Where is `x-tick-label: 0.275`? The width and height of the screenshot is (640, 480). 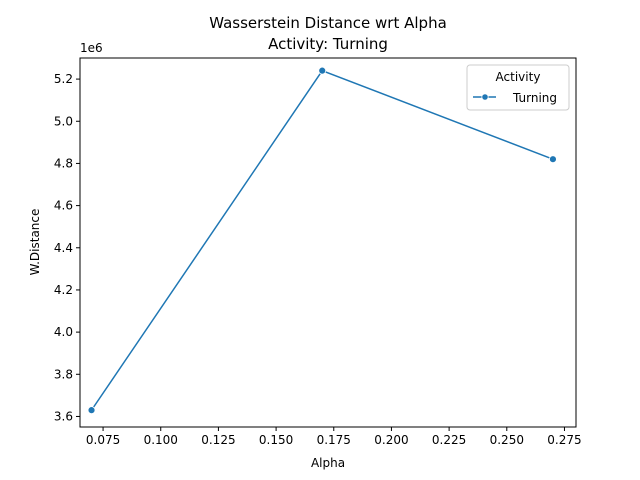
x-tick-label: 0.275 is located at coordinates (564, 440).